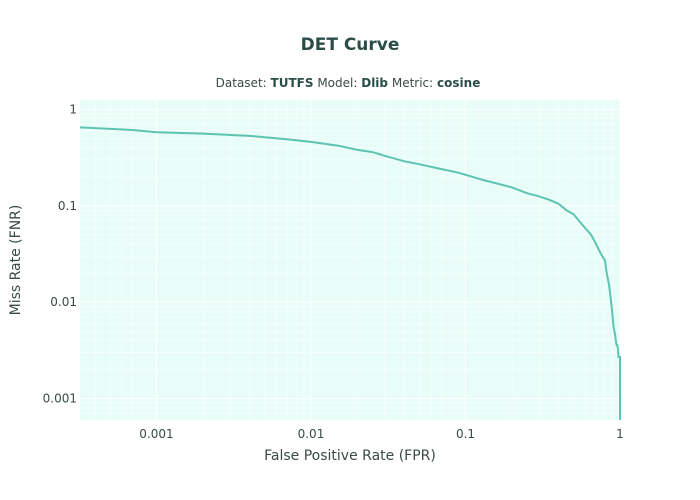  Describe the element at coordinates (311, 434) in the screenshot. I see `x-tick-label: 0.01` at that location.